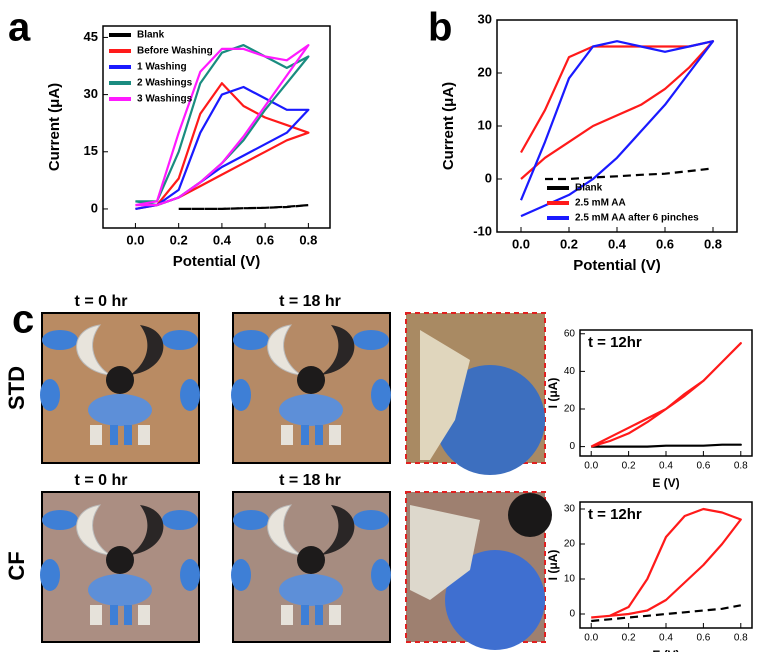 Image resolution: width=759 pixels, height=652 pixels. What do you see at coordinates (162, 67) in the screenshot?
I see `legend-label: 1 Washing` at bounding box center [162, 67].